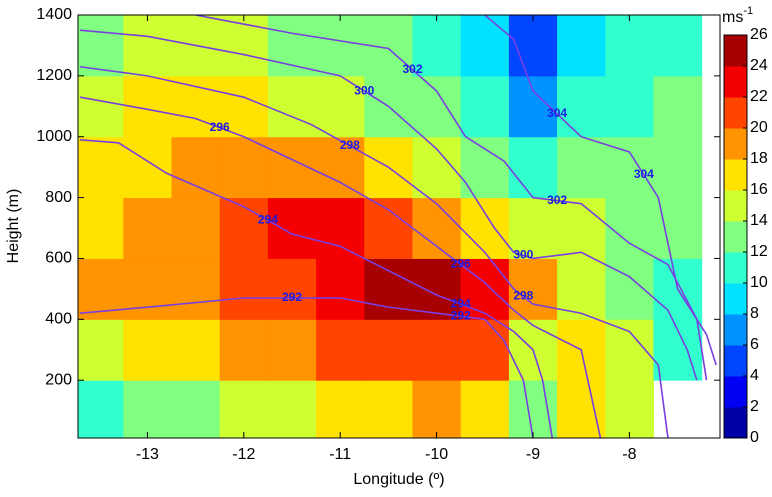  I want to click on colorbar-tick-label: 20, so click(759, 127).